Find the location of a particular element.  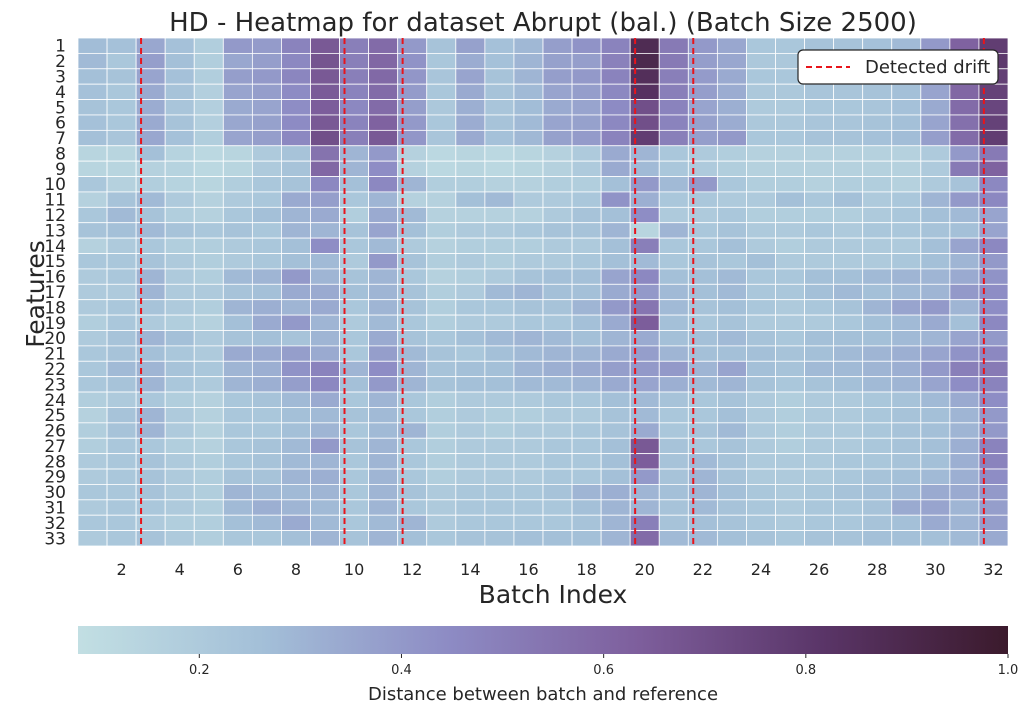

x-tick-label: 16 is located at coordinates (528, 569).